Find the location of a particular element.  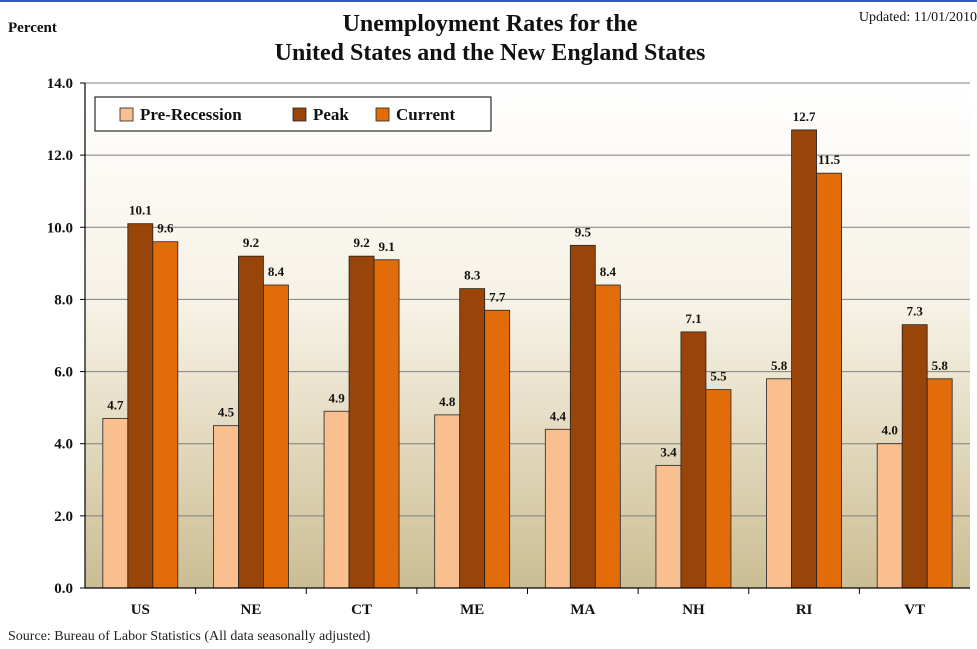

data-label: 7.3 is located at coordinates (915, 311).